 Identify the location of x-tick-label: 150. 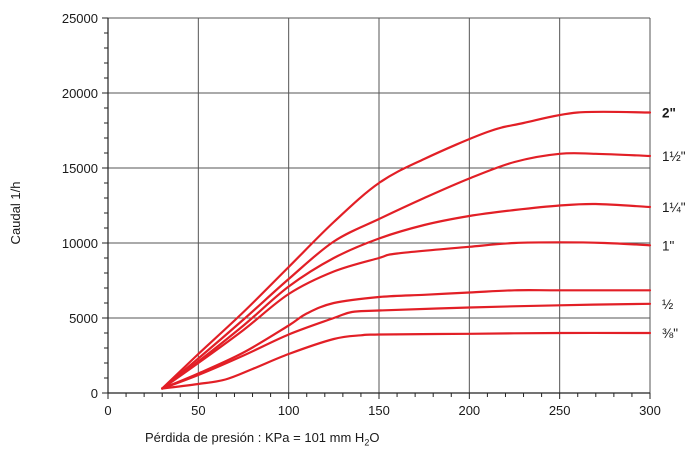
(379, 410).